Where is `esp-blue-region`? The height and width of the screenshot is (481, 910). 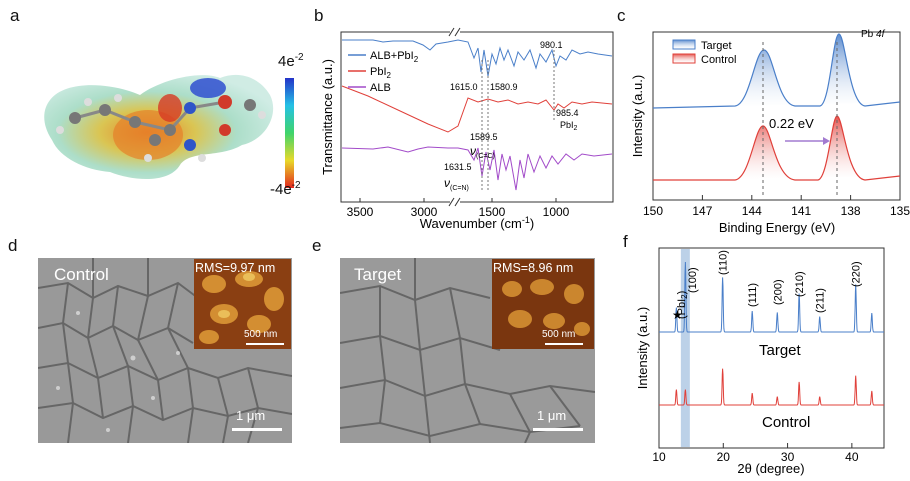
esp-blue-region is located at coordinates (208, 88).